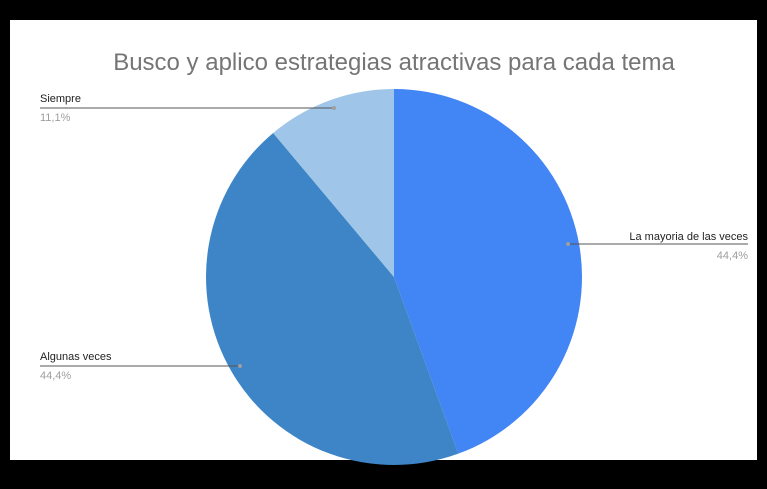 This screenshot has width=767, height=489. What do you see at coordinates (76, 357) in the screenshot?
I see `slice-label-algunas-veces: Algunas veces` at bounding box center [76, 357].